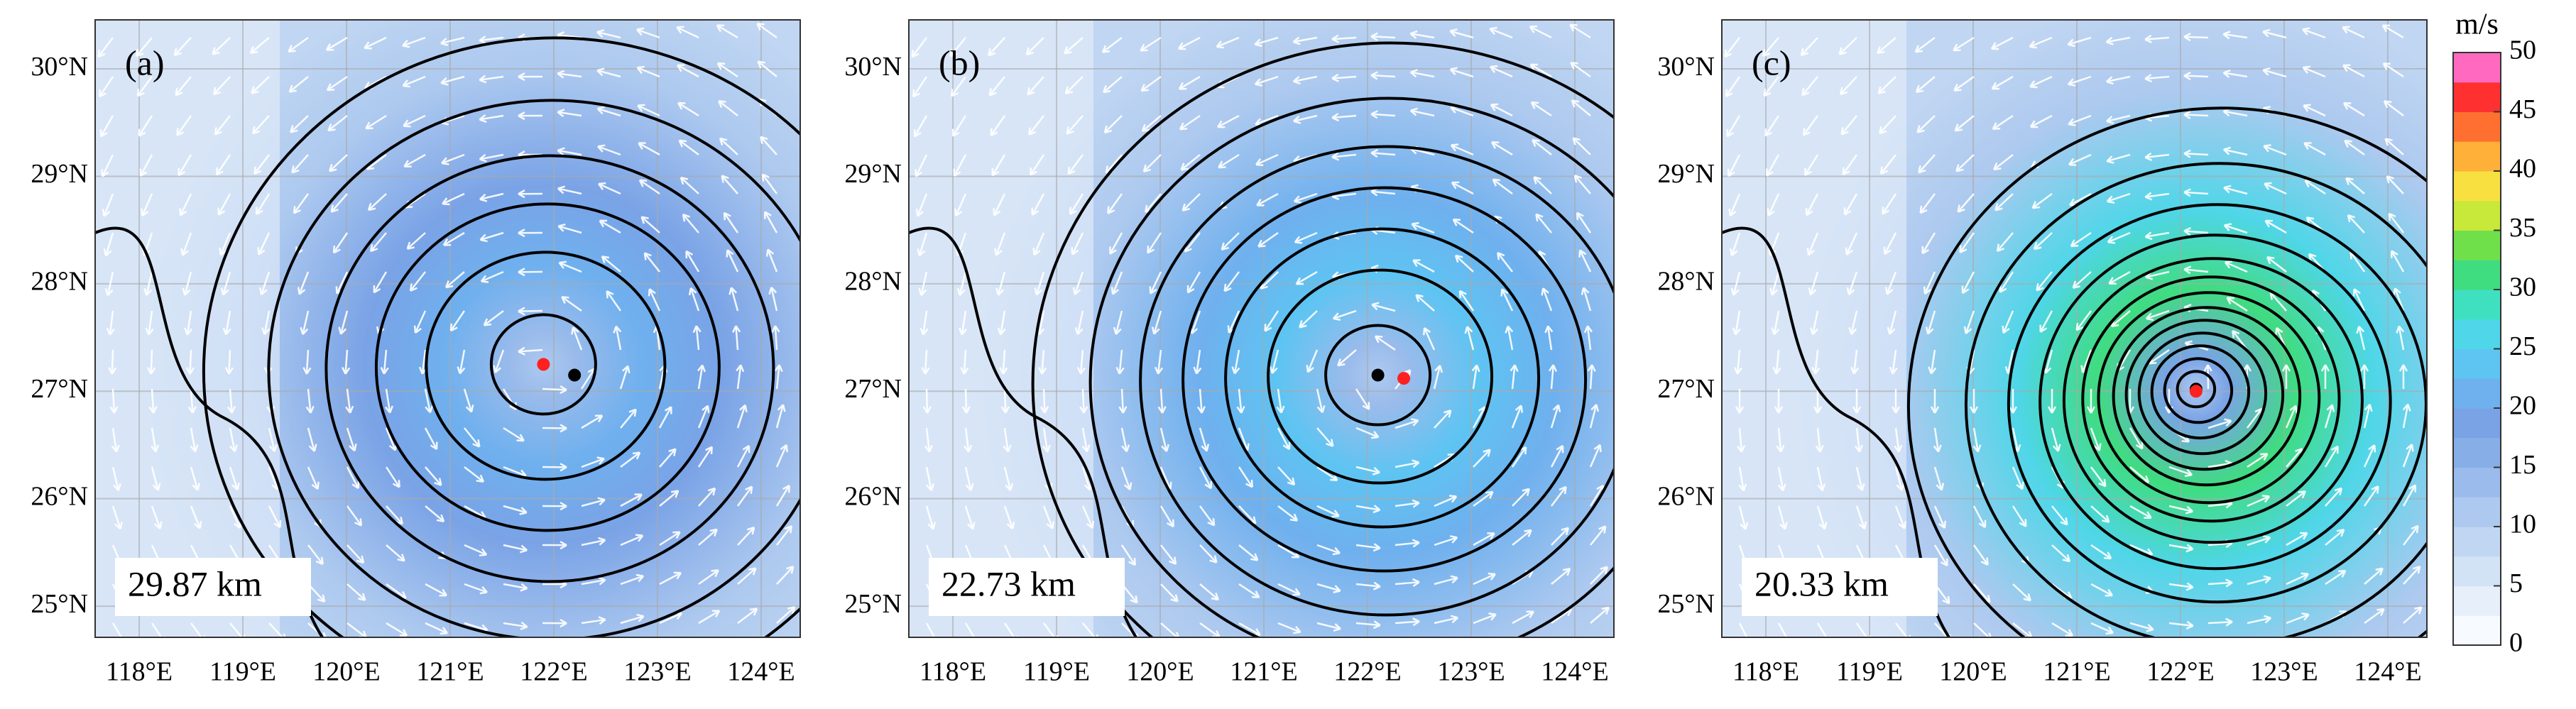 This screenshot has width=2576, height=709. I want to click on distance-label: 20.33 km, so click(1821, 583).